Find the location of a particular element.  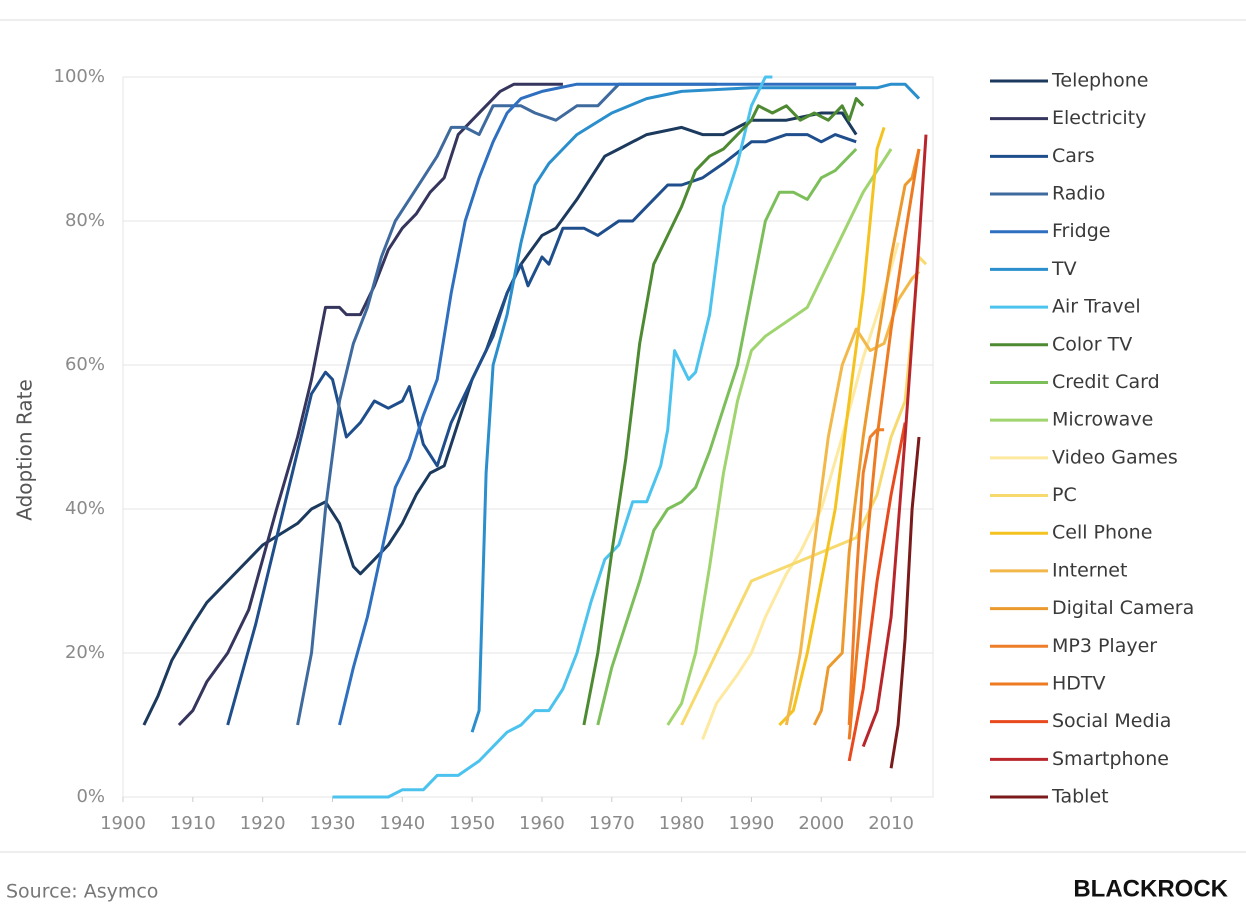

legend-label: Cell Phone is located at coordinates (1102, 533).